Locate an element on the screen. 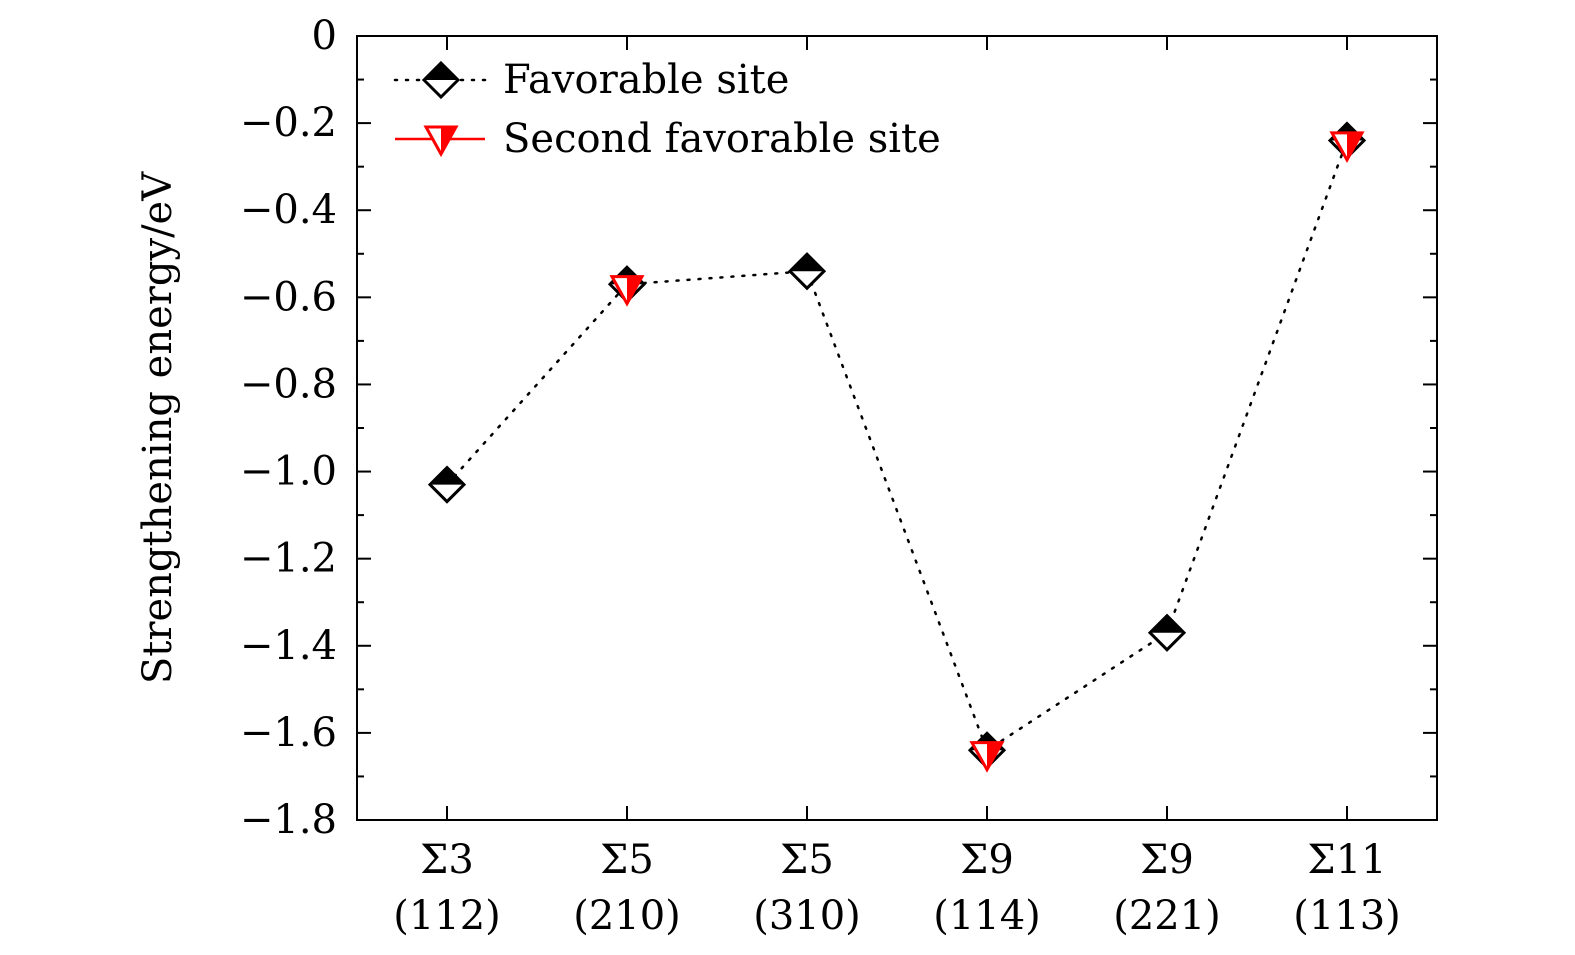 The width and height of the screenshot is (1575, 955). x-tick-sublabel: (113) is located at coordinates (1347, 916).